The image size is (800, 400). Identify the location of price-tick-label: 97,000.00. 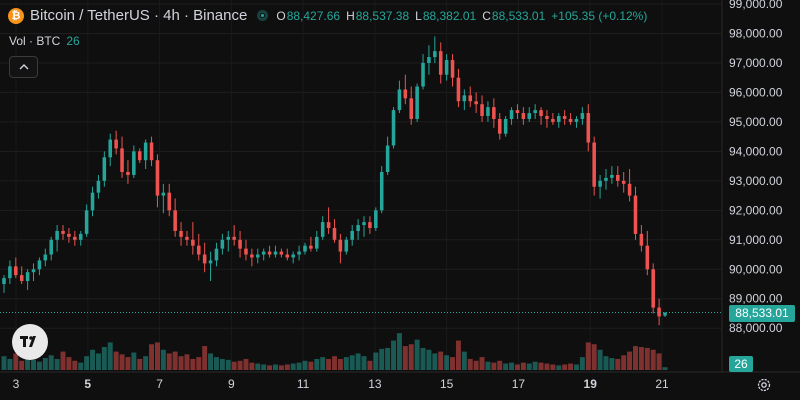
(756, 63).